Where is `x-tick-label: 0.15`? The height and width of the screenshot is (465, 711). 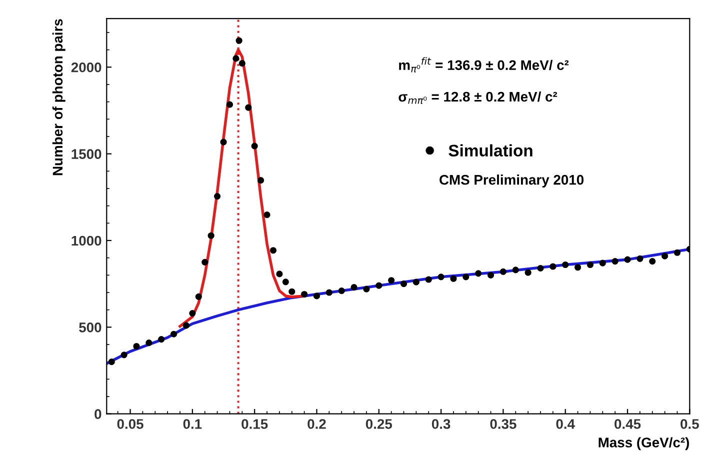 x-tick-label: 0.15 is located at coordinates (255, 424).